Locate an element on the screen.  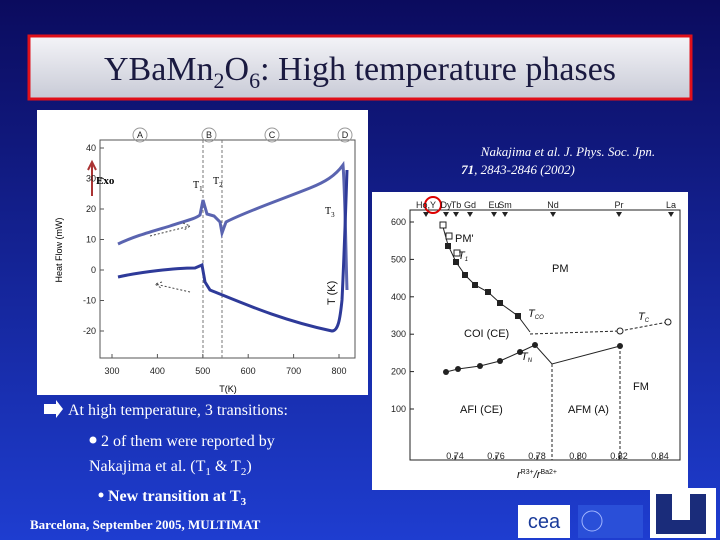
bullet-text: New transition at T3 is located at coordinates (177, 498).